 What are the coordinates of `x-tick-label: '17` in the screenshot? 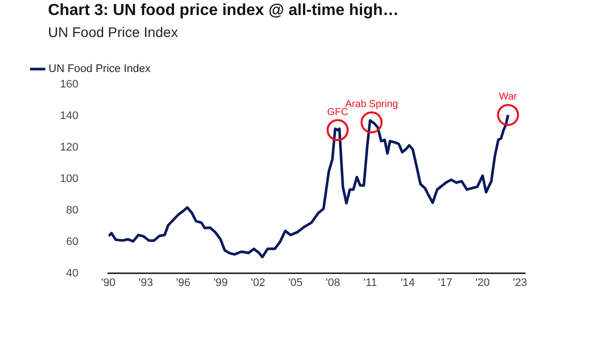 It's located at (445, 283).